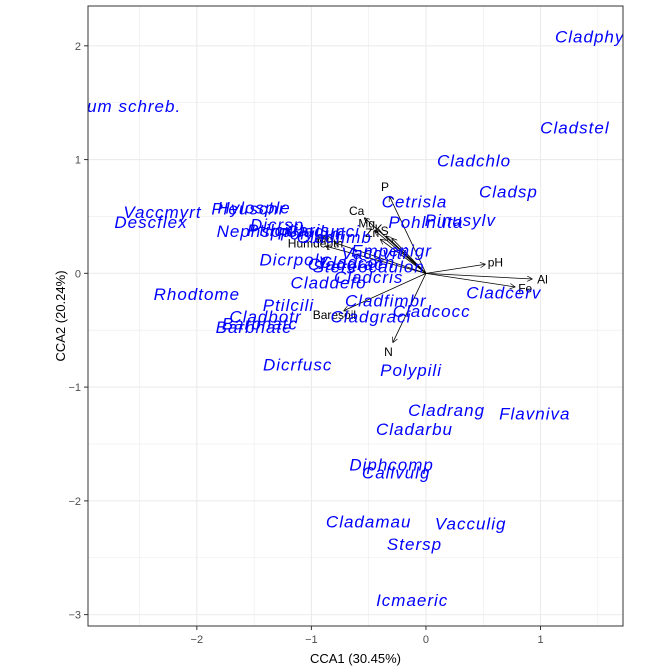  I want to click on vector-arrow-fe, so click(470, 279).